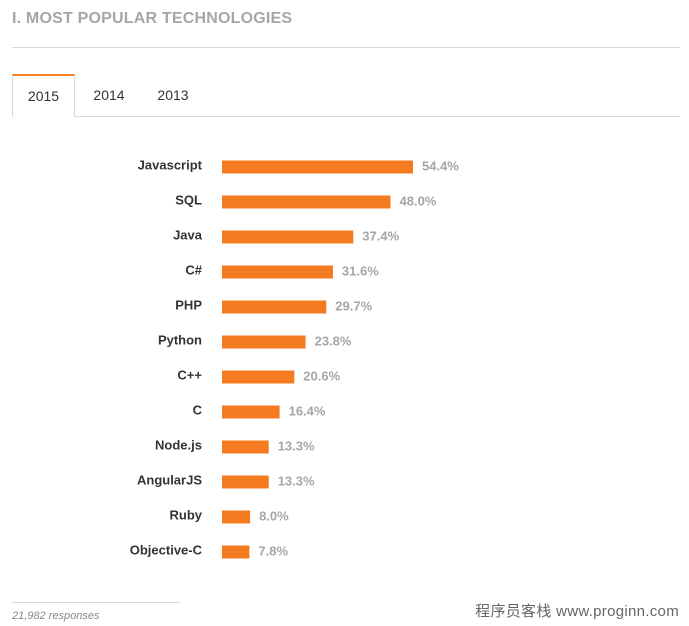  I want to click on year-tabs: 2015 2014 2013, so click(346, 95).